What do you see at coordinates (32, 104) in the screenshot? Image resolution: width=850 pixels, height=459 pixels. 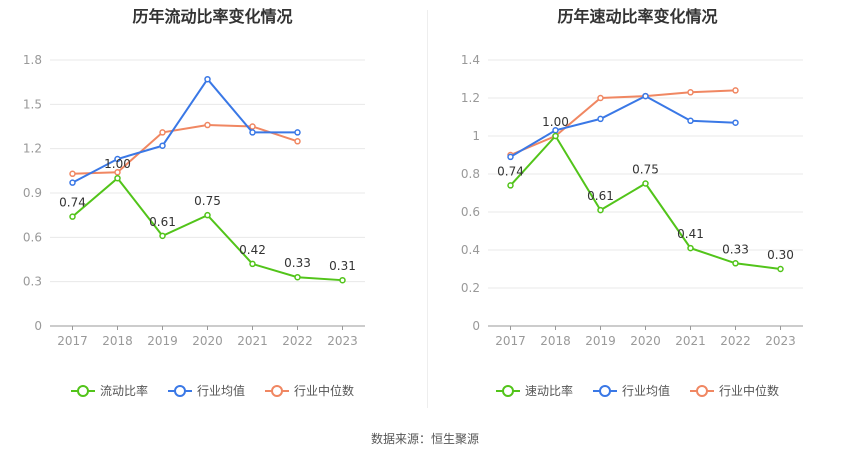 I see `y-tick-label: 1.5` at bounding box center [32, 104].